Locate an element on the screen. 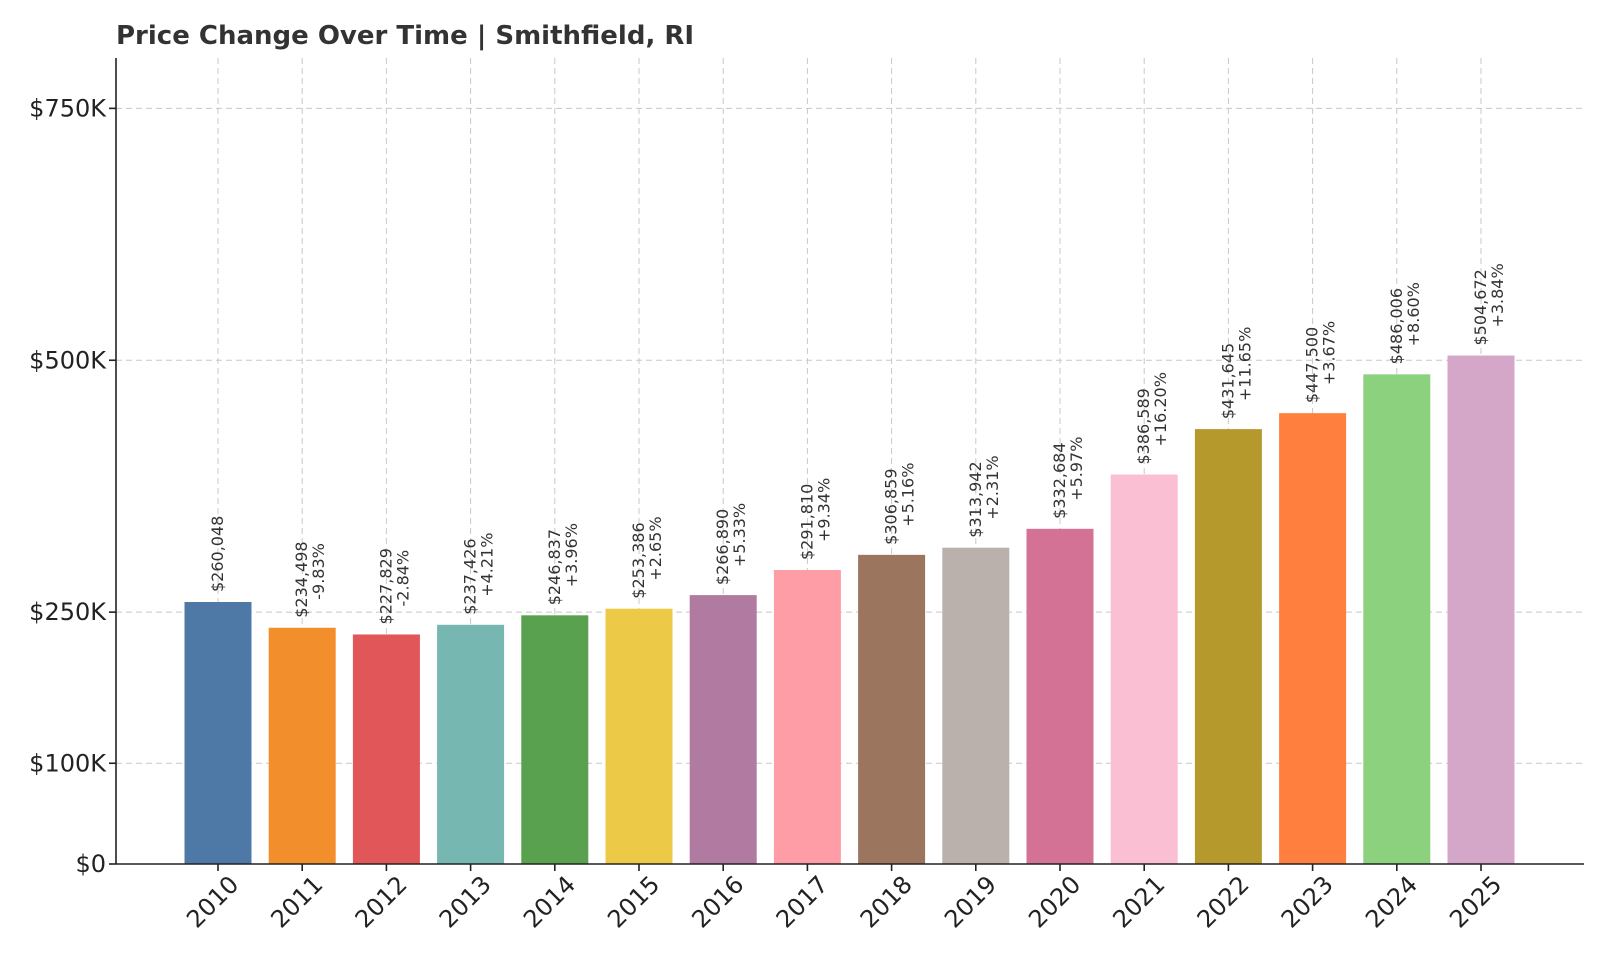 Image resolution: width=1600 pixels, height=960 pixels. y-ticks-layer: $0 $100K $250K $500K $750K is located at coordinates (72, 486).